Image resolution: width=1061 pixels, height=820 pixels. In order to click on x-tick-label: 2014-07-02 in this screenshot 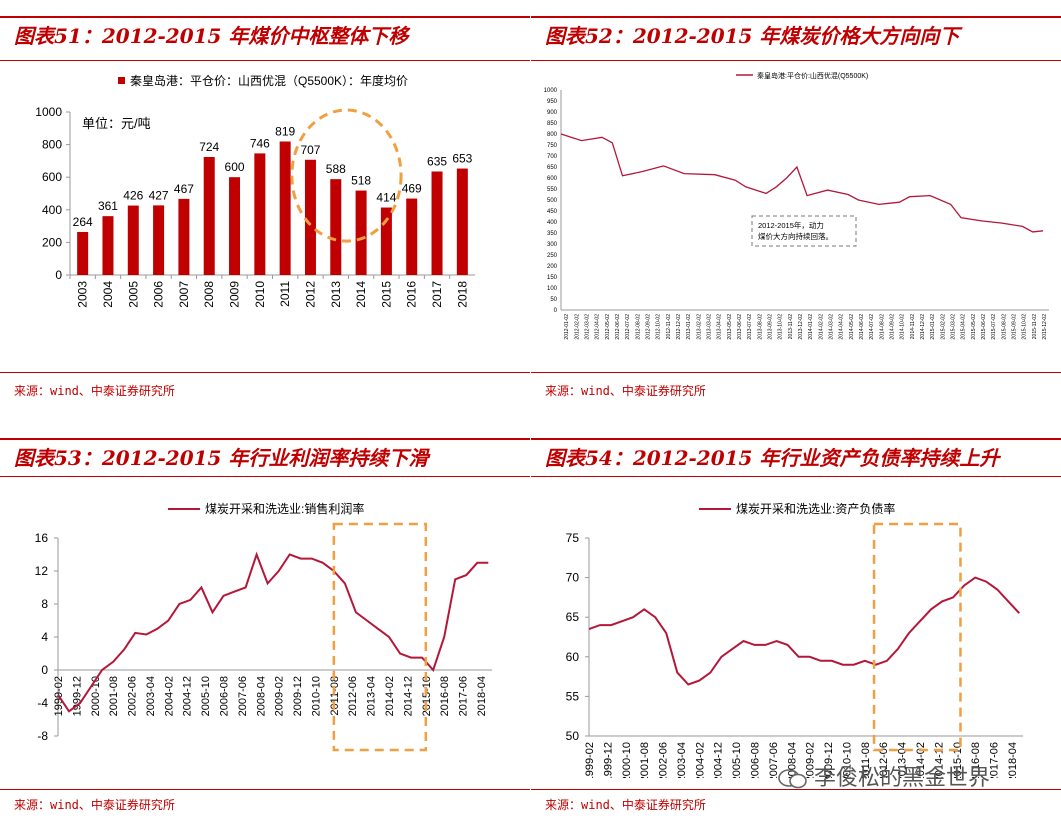, I will do `click(872, 327)`.